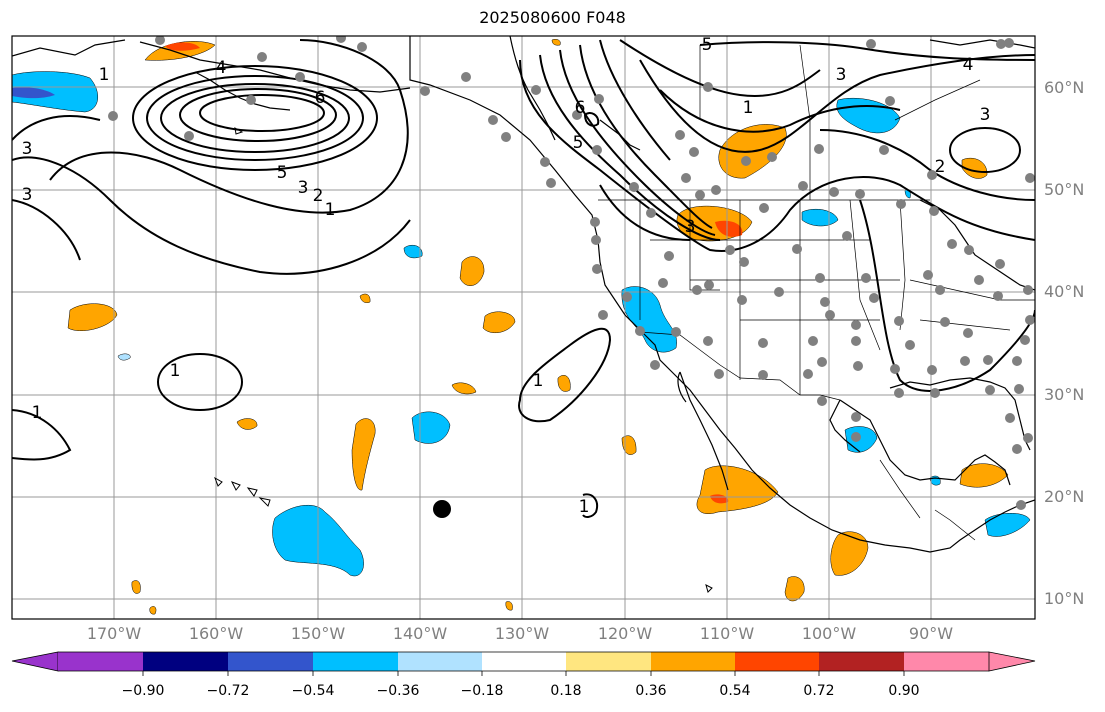 The height and width of the screenshot is (712, 1105). I want to click on colorbar-tick-label: 0.90, so click(904, 691).